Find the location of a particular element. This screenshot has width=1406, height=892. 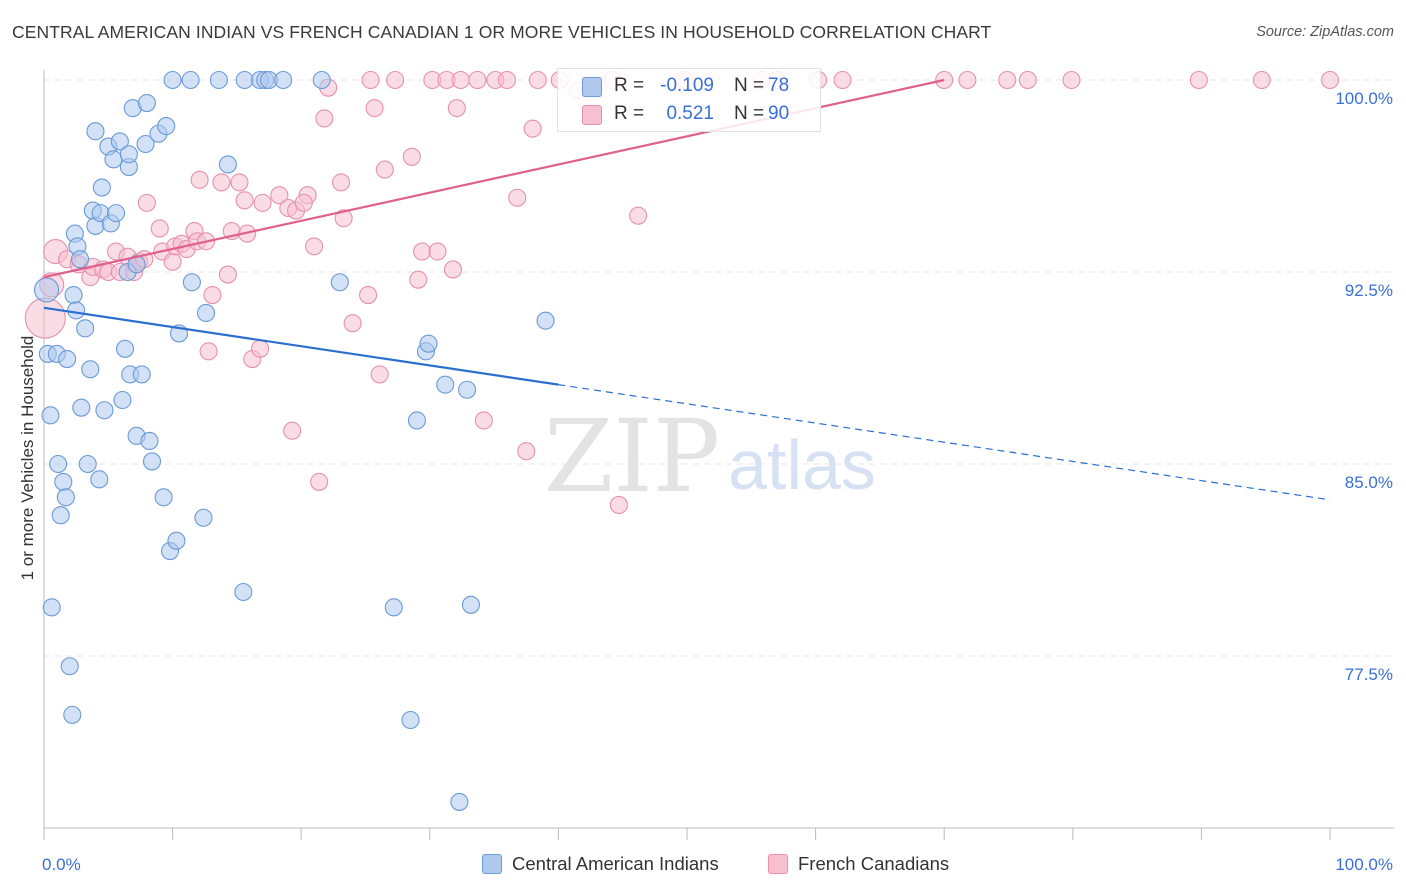

bottom-legend-label: Central American Indians is located at coordinates (615, 863).